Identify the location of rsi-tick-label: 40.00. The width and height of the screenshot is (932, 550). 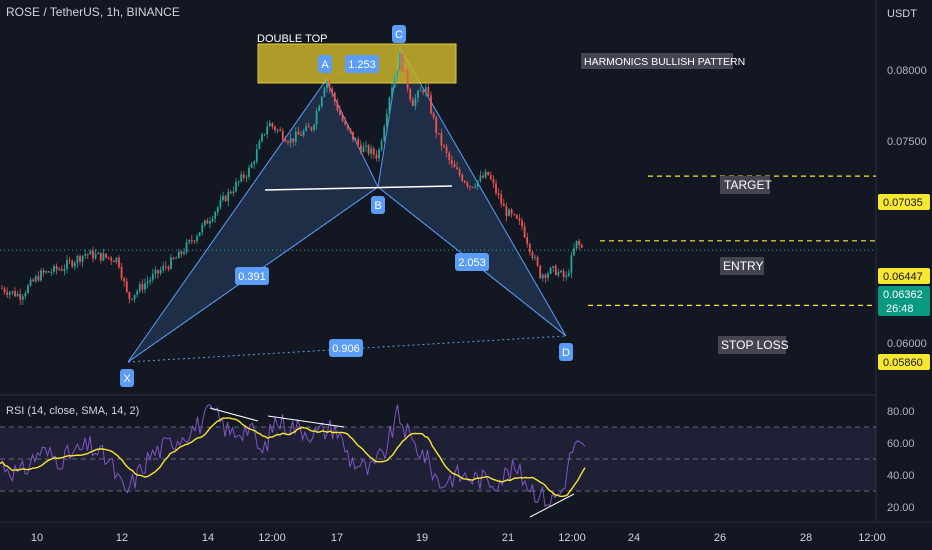
(901, 476).